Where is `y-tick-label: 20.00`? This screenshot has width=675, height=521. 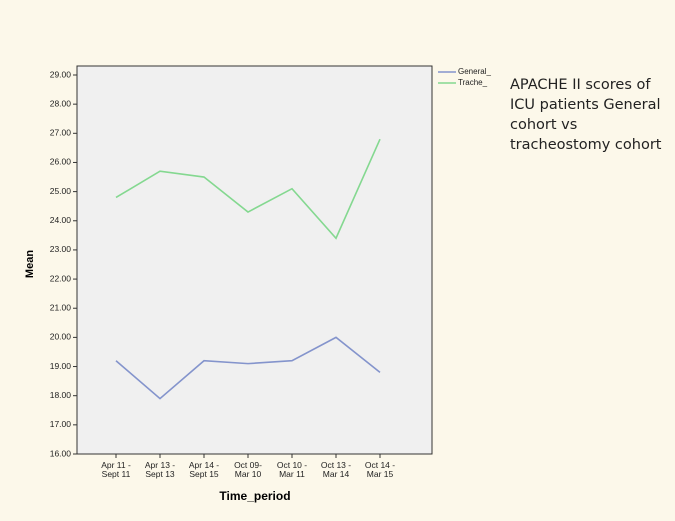 y-tick-label: 20.00 is located at coordinates (61, 337).